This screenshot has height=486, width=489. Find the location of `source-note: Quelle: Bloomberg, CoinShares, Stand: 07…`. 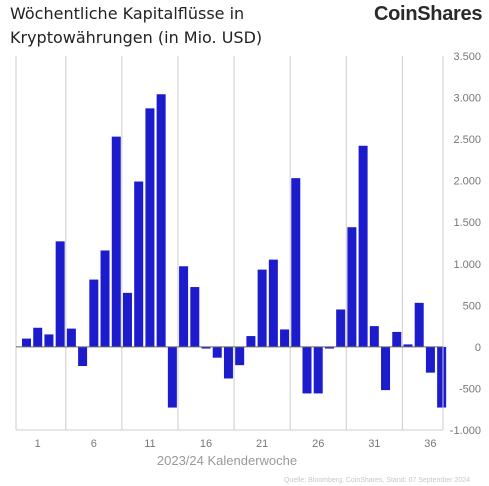

source-note: Quelle: Bloomberg, CoinShares, Stand: 07… is located at coordinates (377, 480).